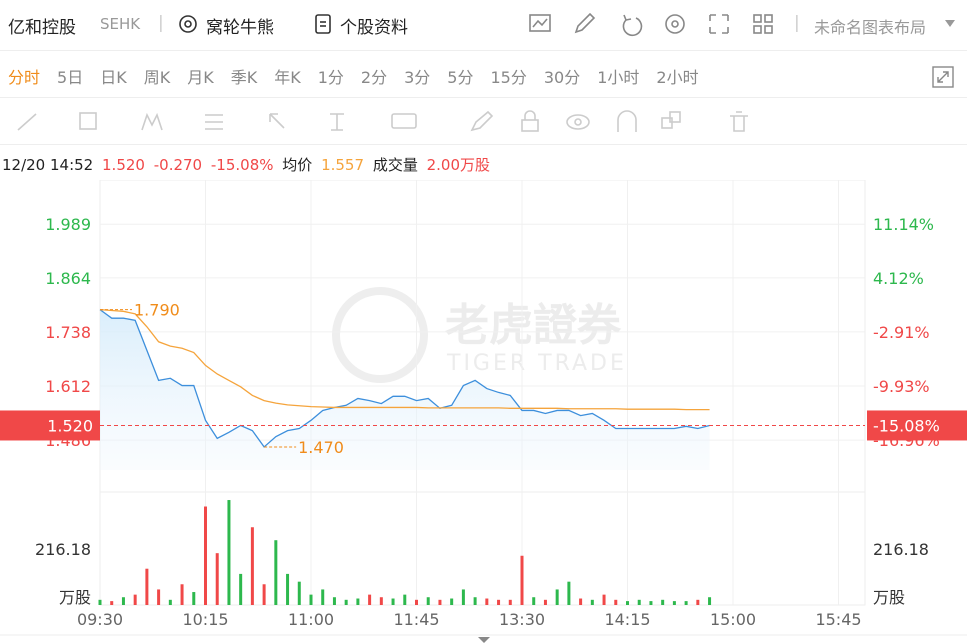  Describe the element at coordinates (287, 77) in the screenshot. I see `period-tab: 年K` at that location.